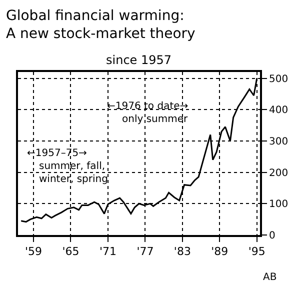 The image size is (300, 283). What do you see at coordinates (155, 119) in the screenshot?
I see `annotation: only summer` at bounding box center [155, 119].